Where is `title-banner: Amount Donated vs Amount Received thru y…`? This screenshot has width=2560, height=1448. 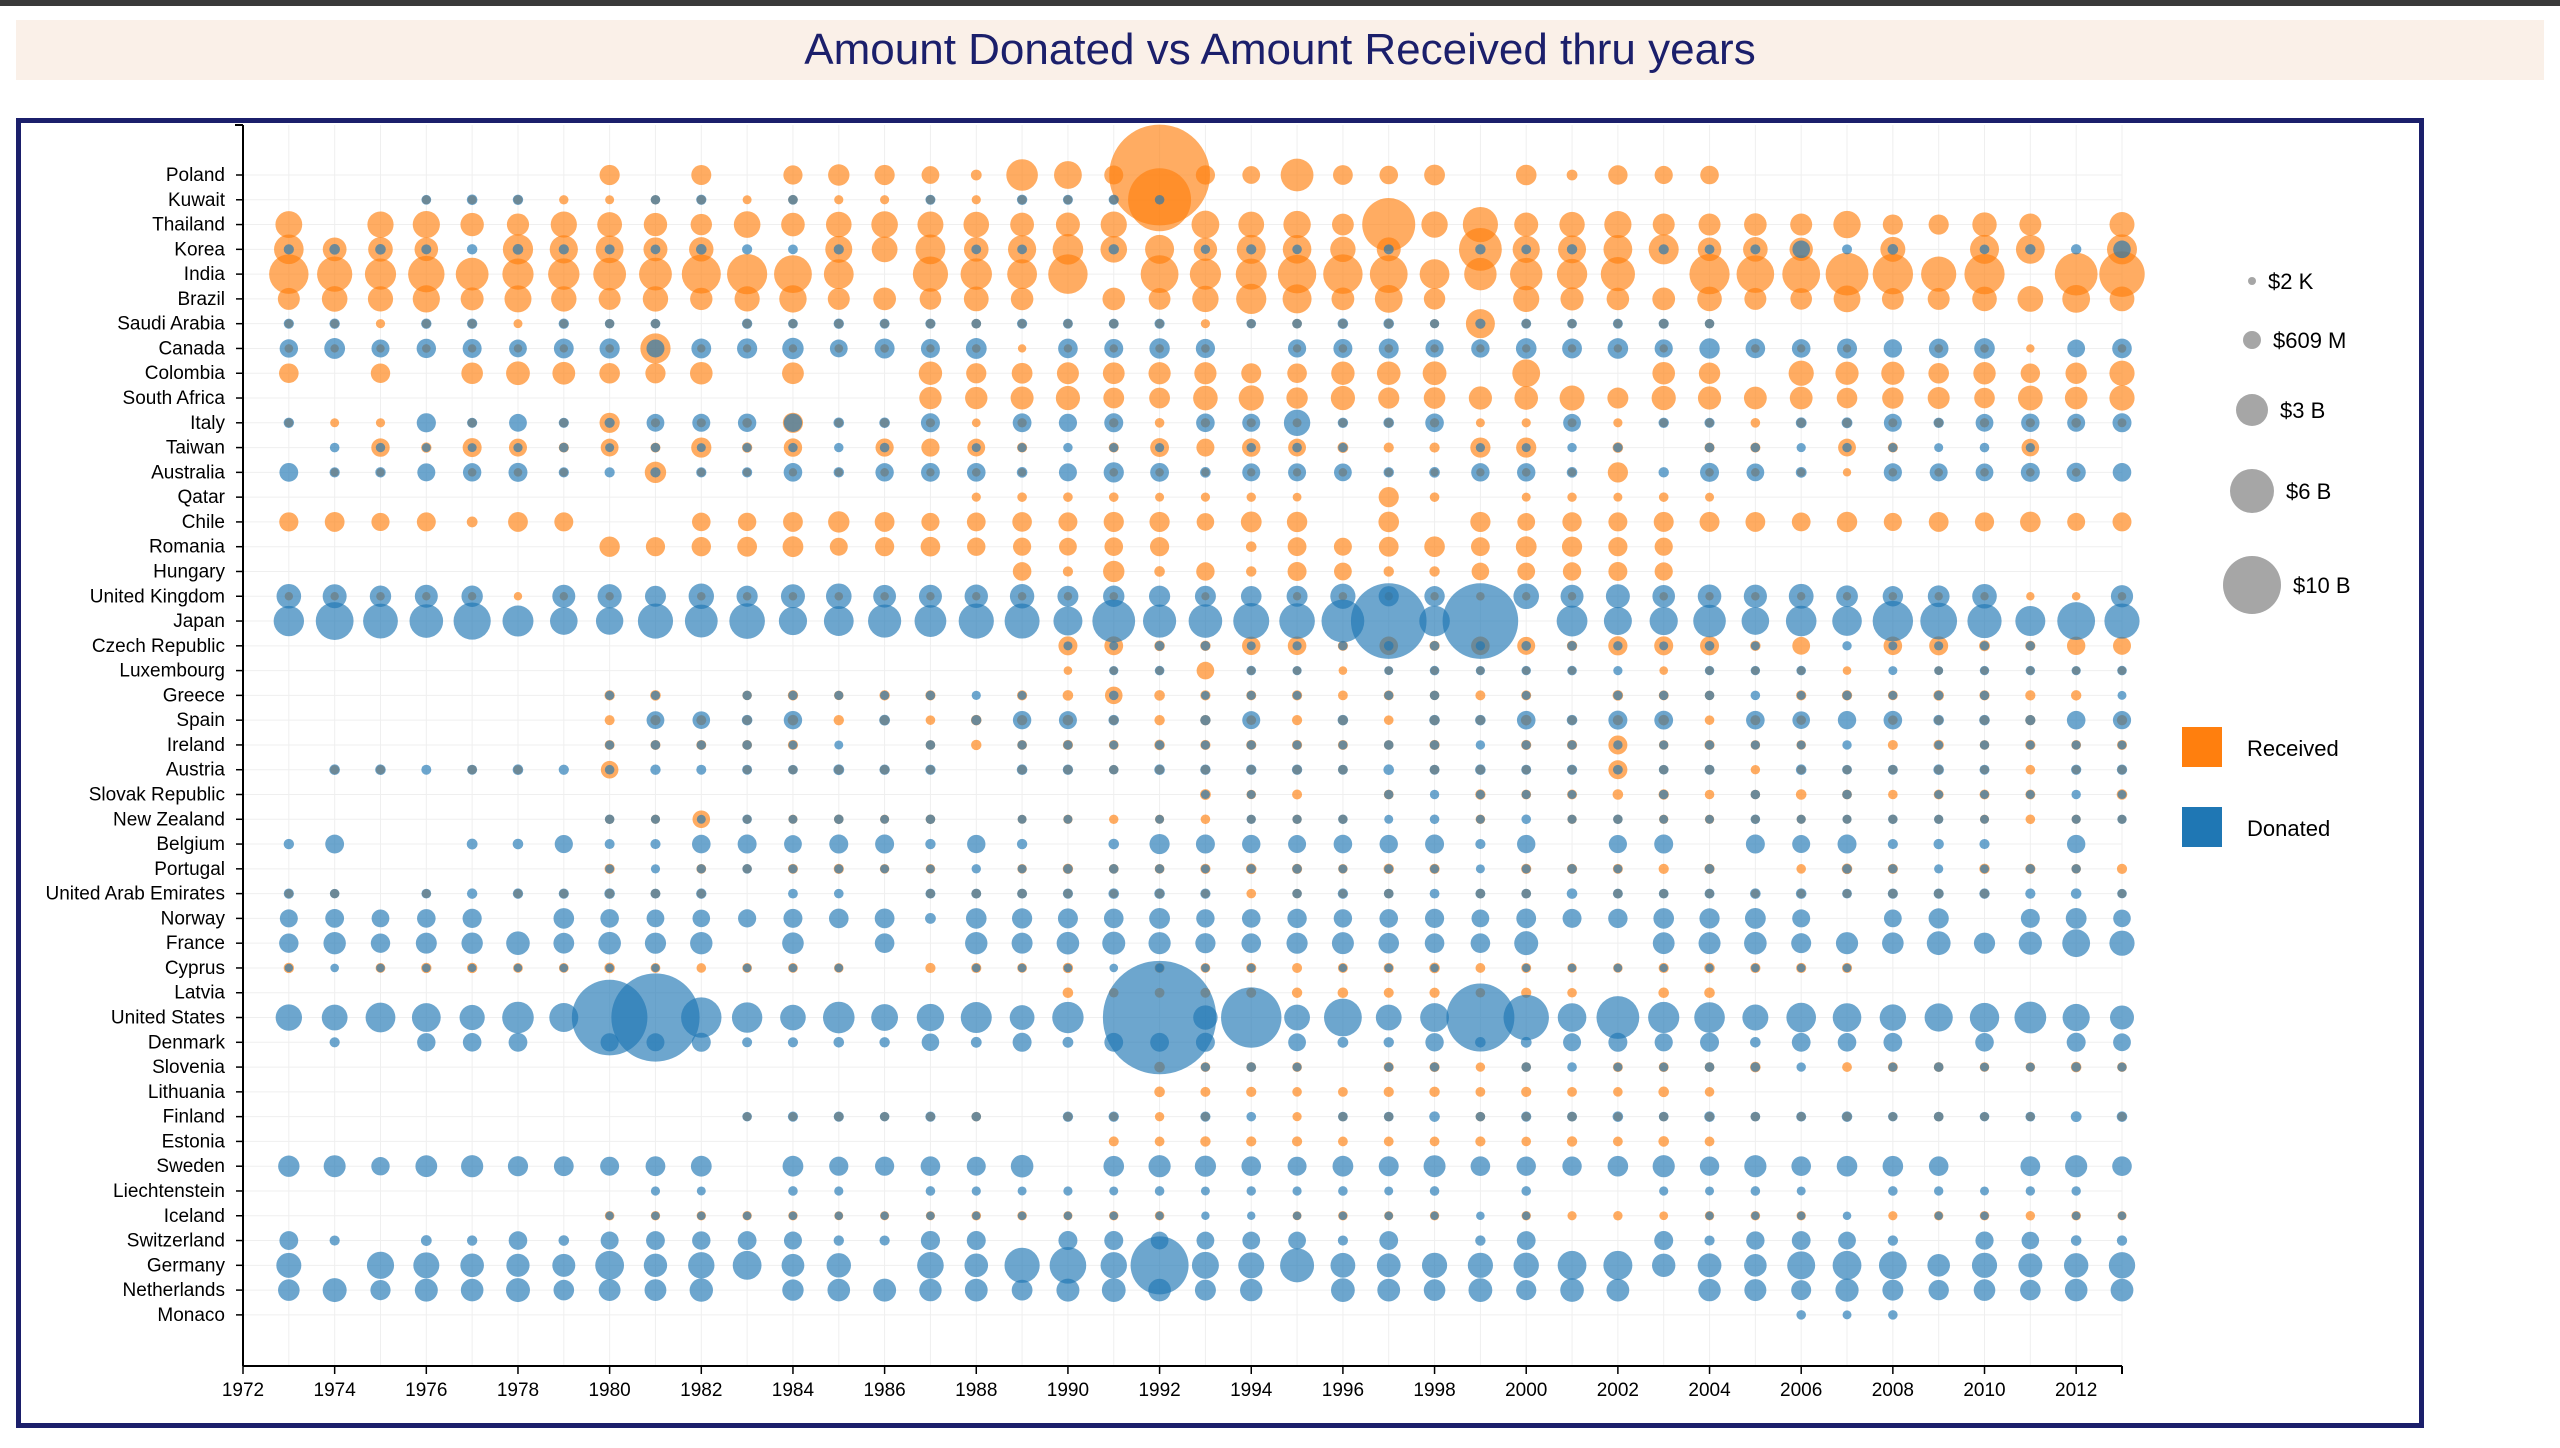 title-banner: Amount Donated vs Amount Received thru y… is located at coordinates (1280, 50).